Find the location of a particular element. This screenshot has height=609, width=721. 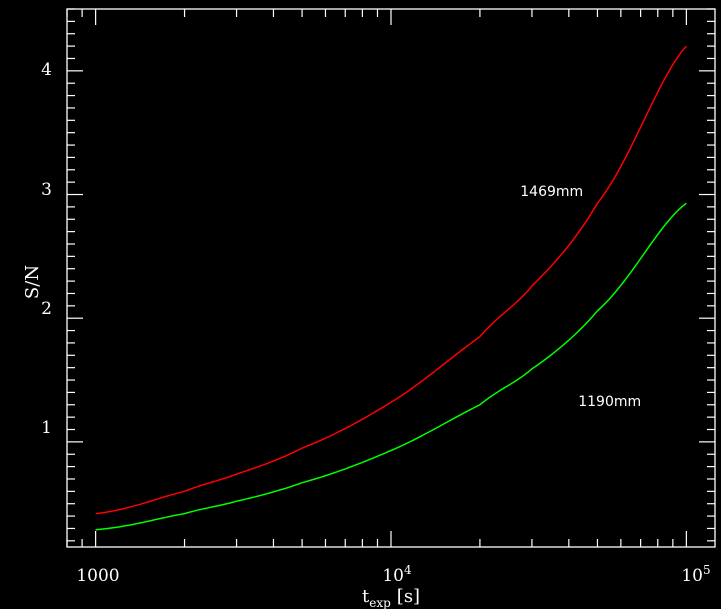

series-label-1190mm: 1190mm is located at coordinates (609, 402).